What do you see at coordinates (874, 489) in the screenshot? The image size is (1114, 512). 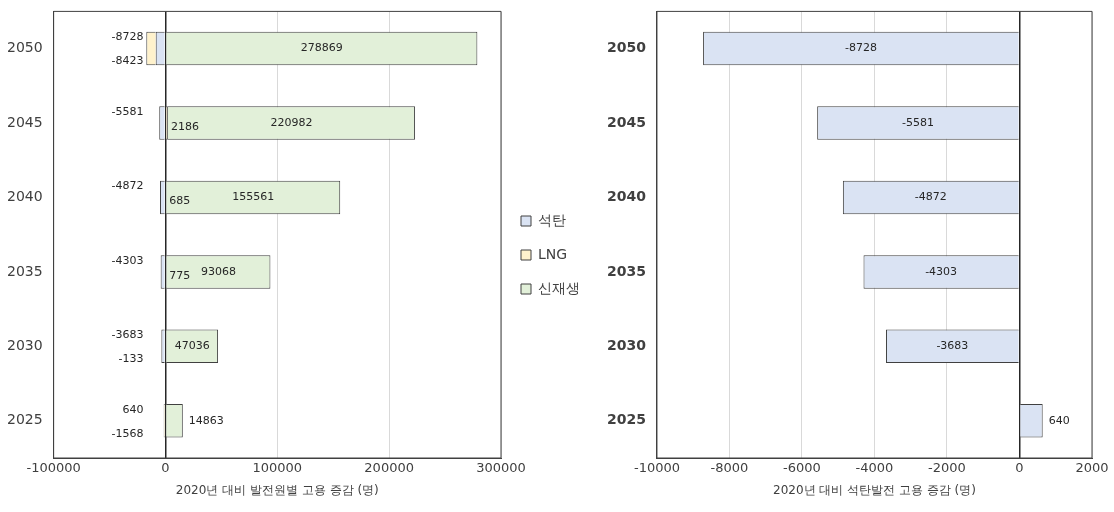 I see `x-axis-title: 2020년 대비 석탄발전 고용 증감 (명)` at bounding box center [874, 489].